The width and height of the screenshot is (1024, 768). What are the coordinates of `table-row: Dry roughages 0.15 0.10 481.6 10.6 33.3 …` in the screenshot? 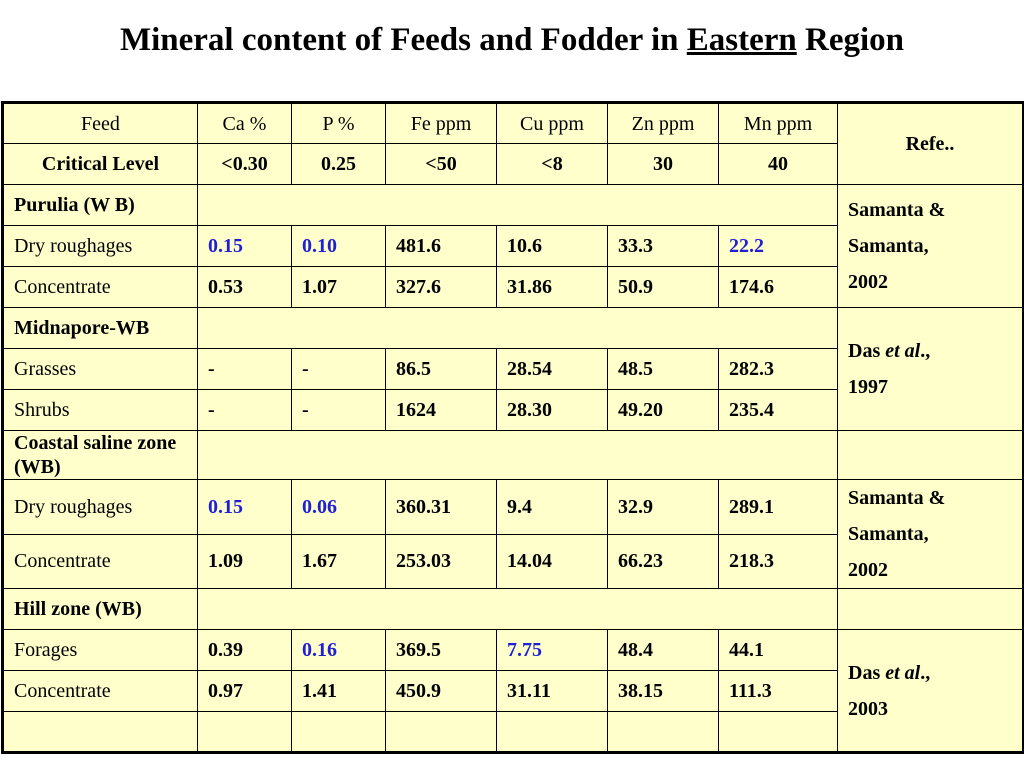 It's located at (513, 246).